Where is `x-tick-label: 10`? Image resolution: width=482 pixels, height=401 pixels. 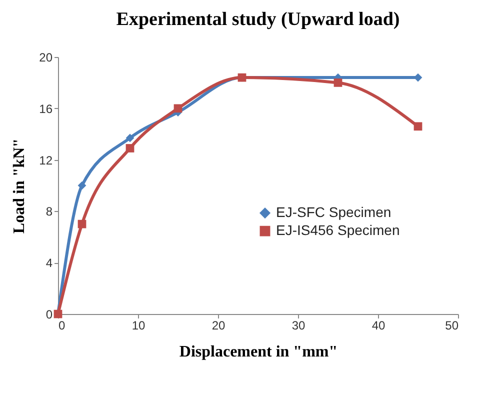
x-tick-label: 10 is located at coordinates (139, 325).